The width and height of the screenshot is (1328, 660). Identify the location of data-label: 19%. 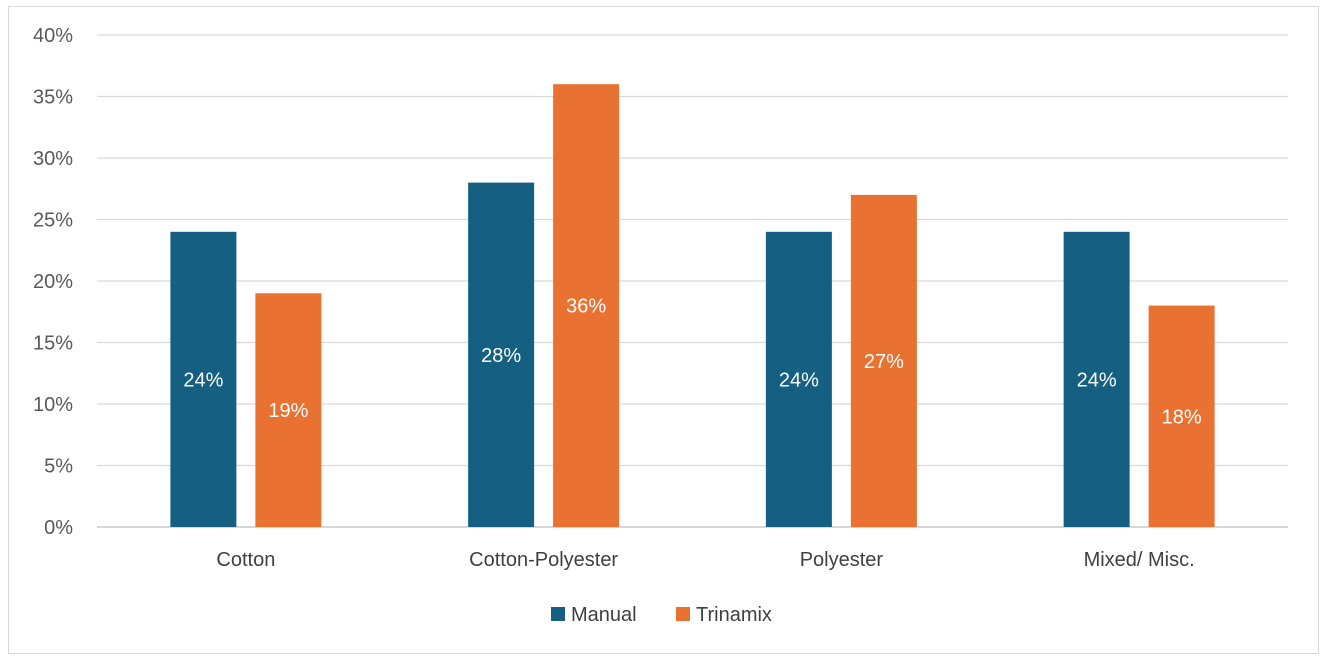
(288, 411).